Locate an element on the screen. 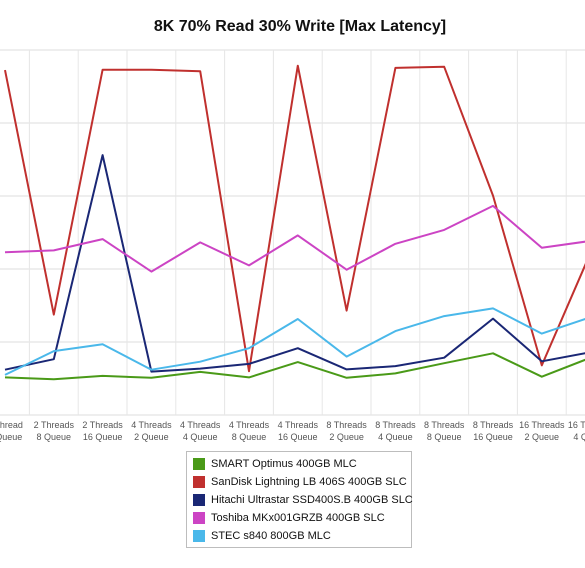 The width and height of the screenshot is (585, 568). legend-item: STEC s840 800GB MLC is located at coordinates (299, 536).